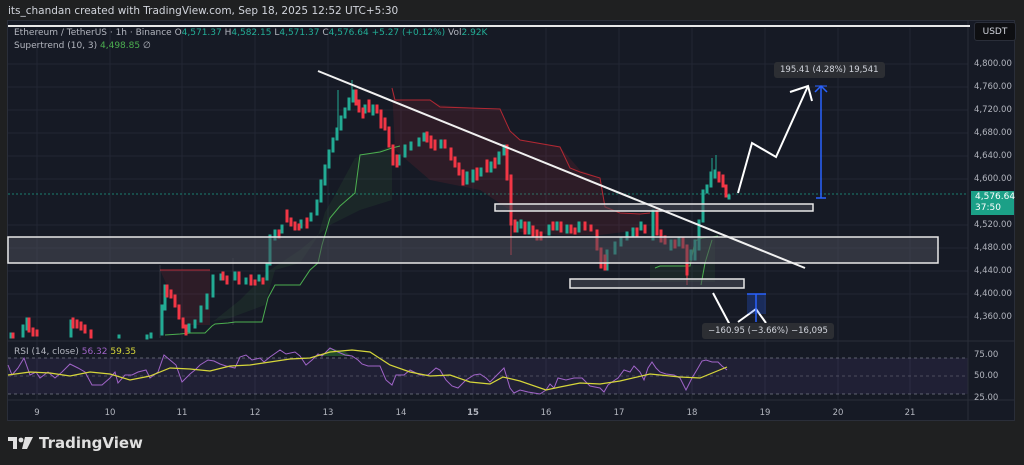  I want to click on time-tick: 10, so click(110, 413).